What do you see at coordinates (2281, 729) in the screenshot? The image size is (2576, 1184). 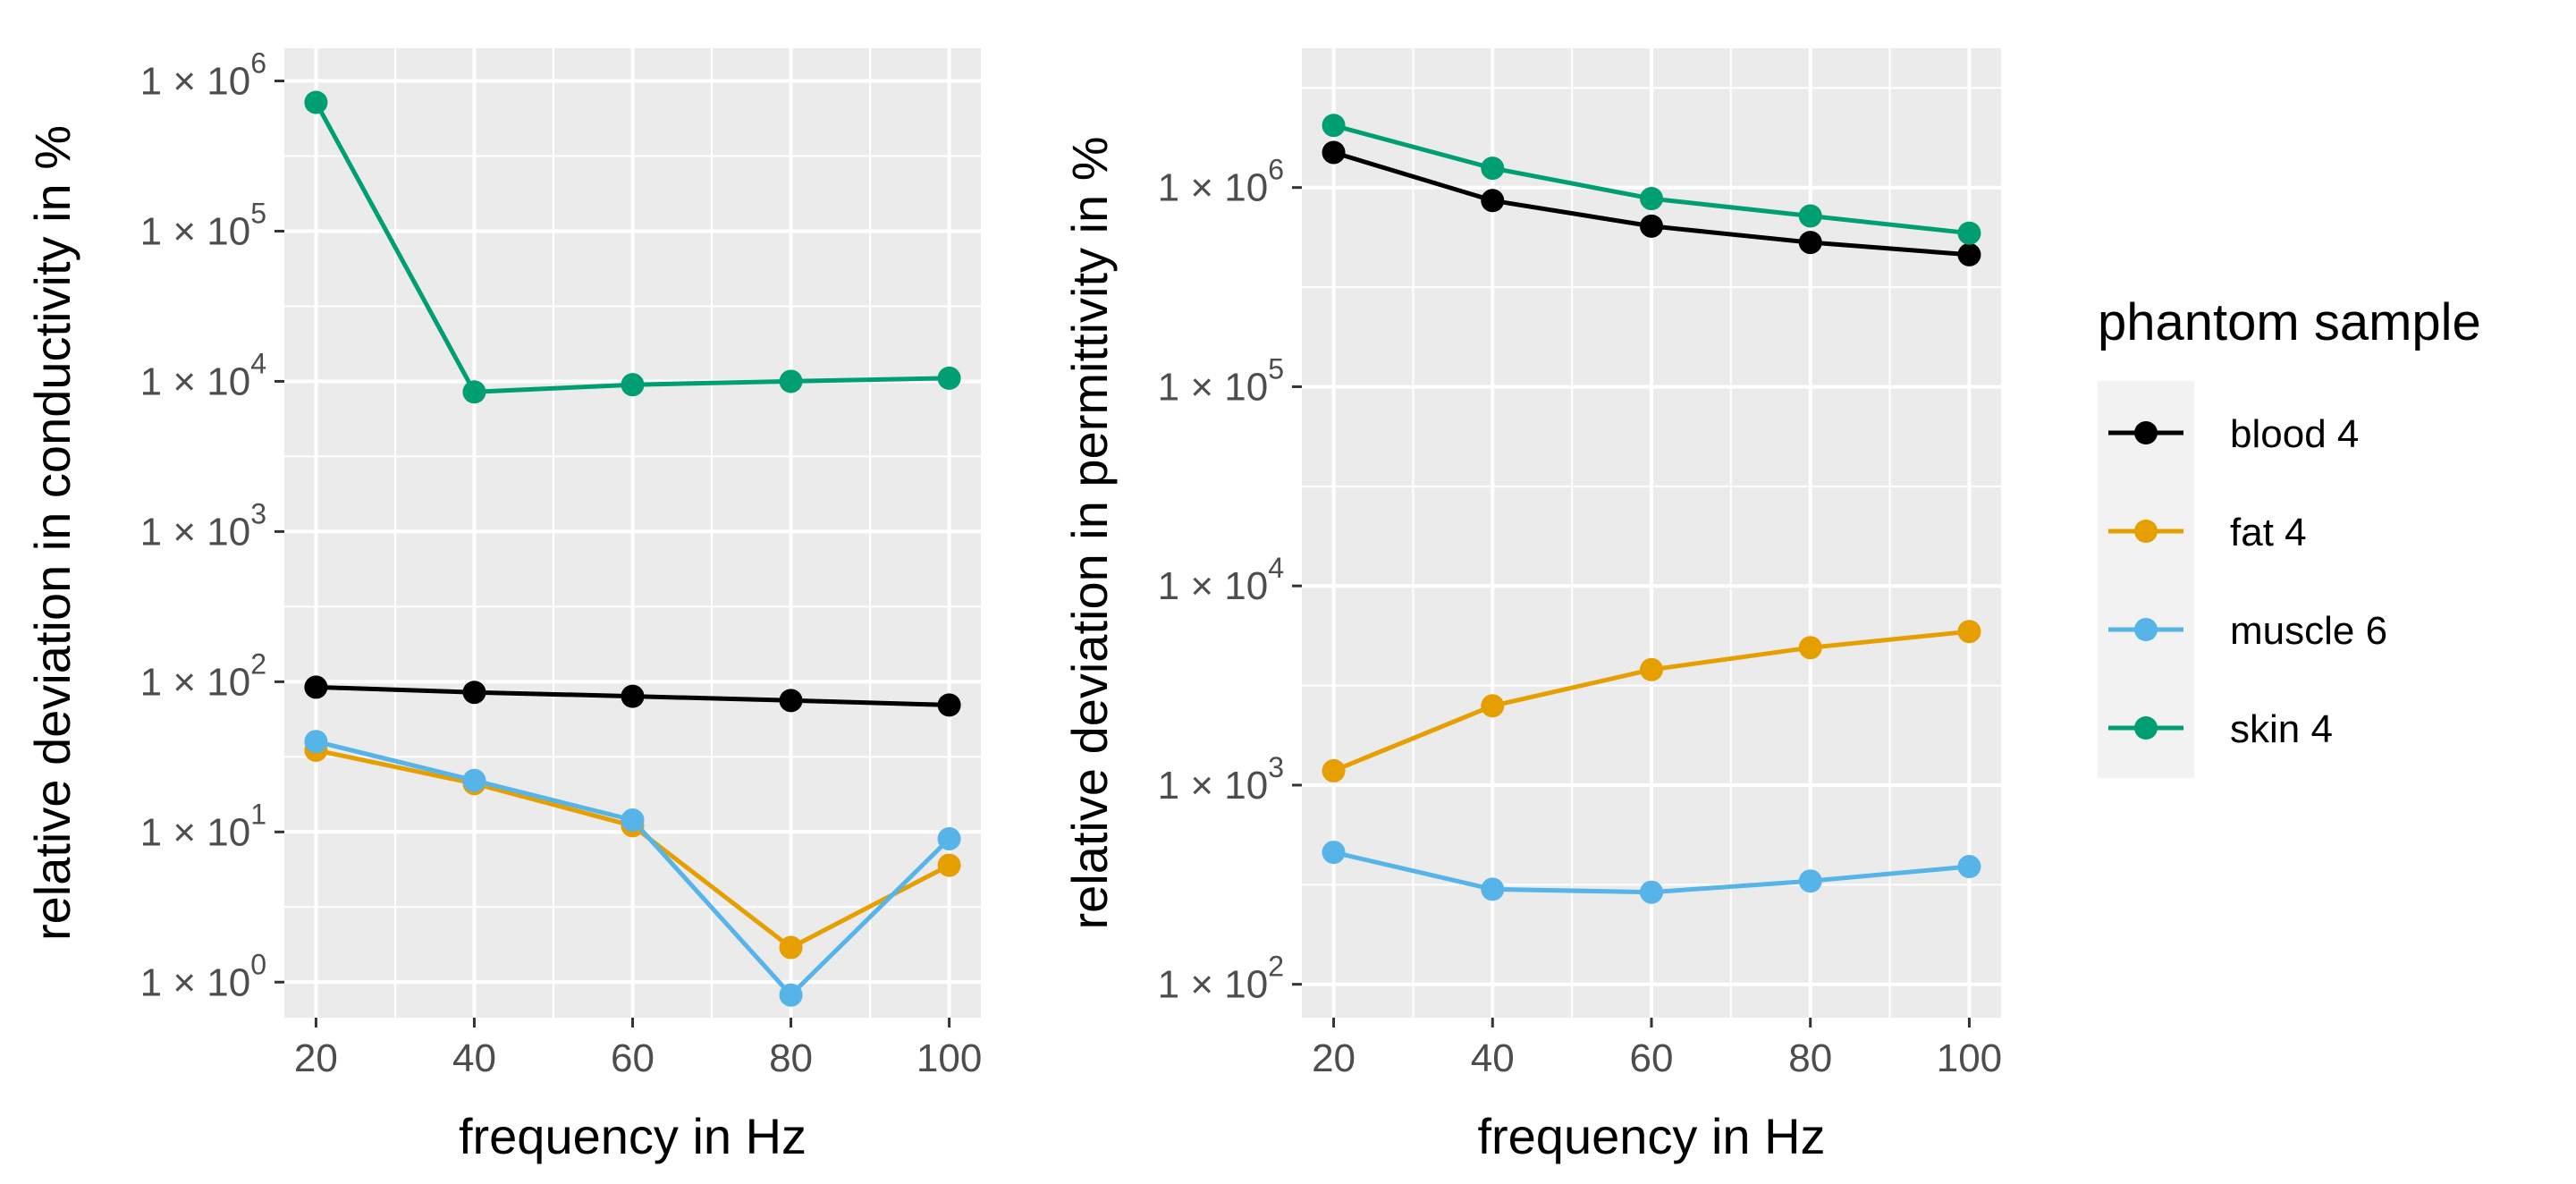 I see `legend-label: skin 4` at bounding box center [2281, 729].